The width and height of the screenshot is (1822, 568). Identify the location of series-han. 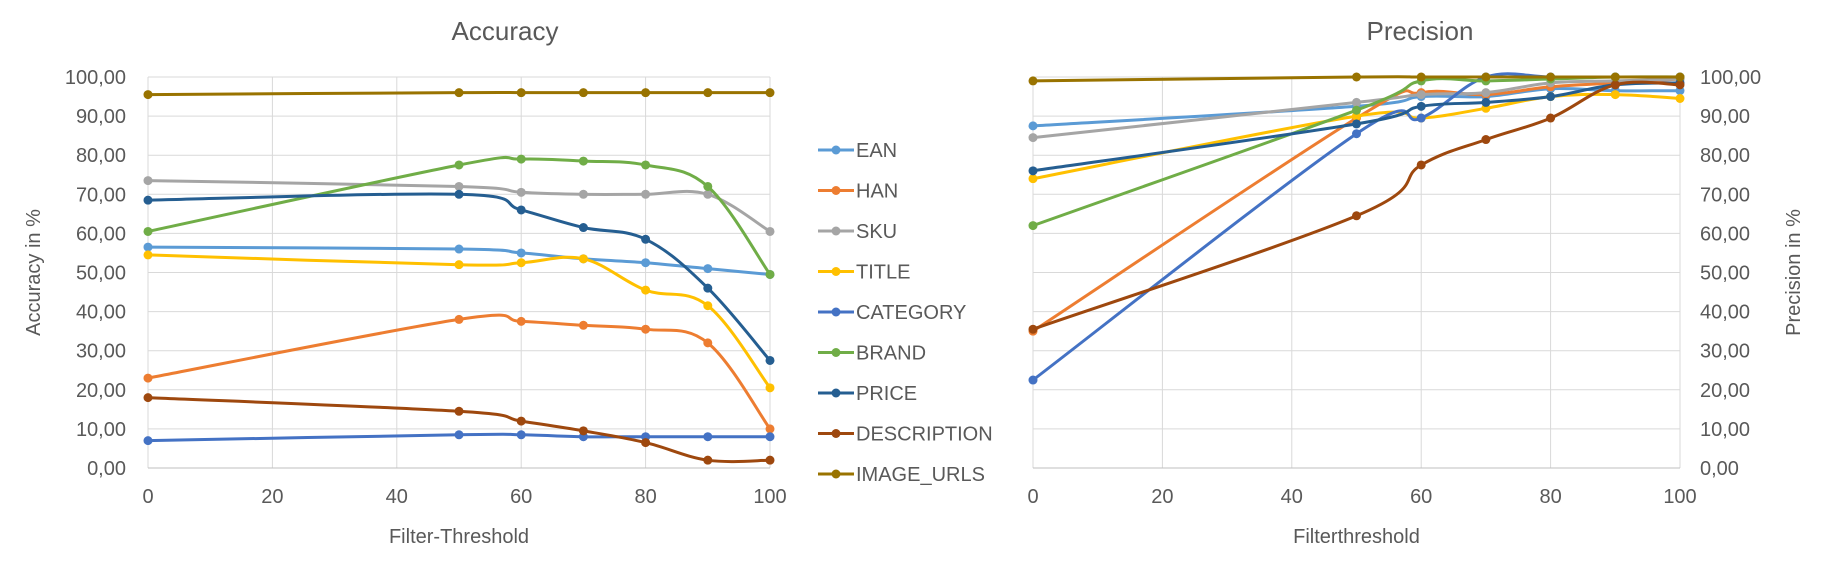
(459, 373).